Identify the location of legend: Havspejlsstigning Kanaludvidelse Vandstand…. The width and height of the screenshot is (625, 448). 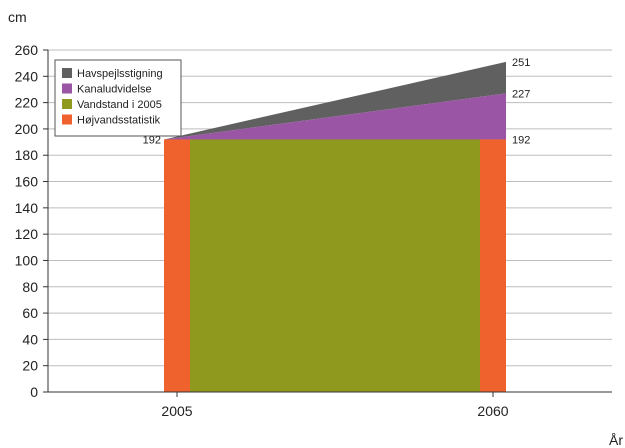
(118, 98).